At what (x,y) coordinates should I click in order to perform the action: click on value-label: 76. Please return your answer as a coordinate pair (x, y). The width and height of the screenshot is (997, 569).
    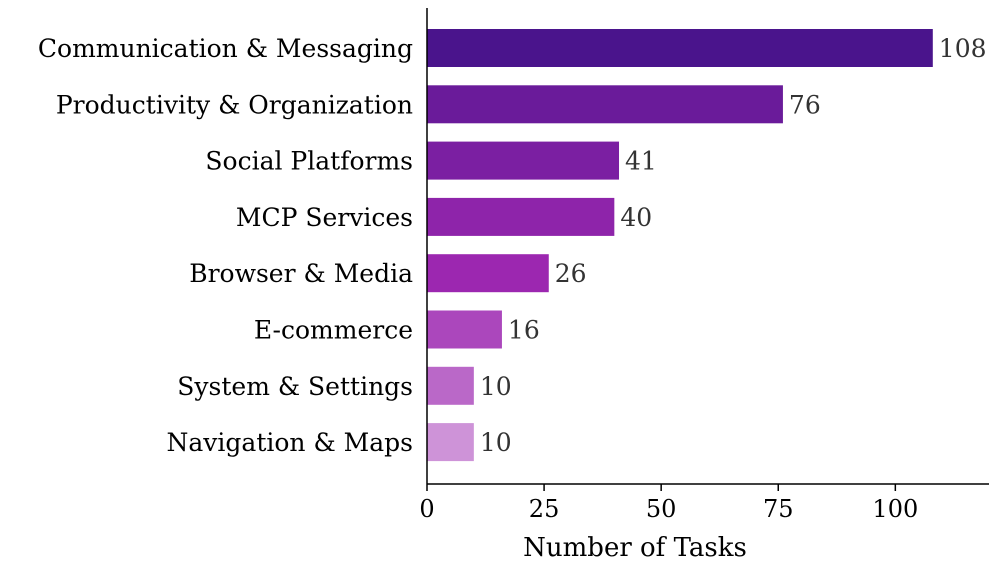
    Looking at the image, I should click on (805, 104).